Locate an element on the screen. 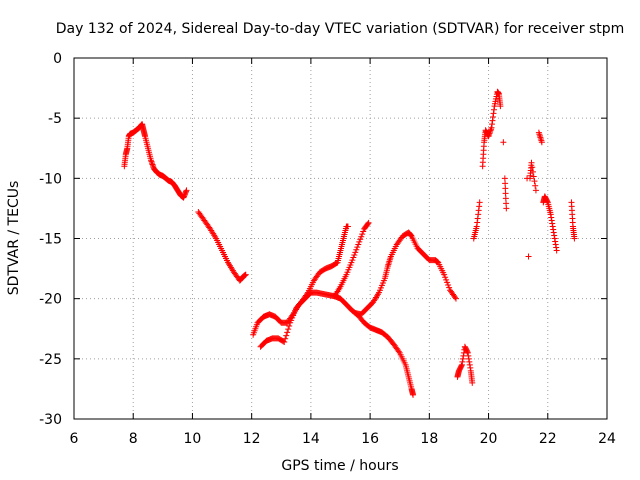  x-tick-label: 8 is located at coordinates (133, 439).